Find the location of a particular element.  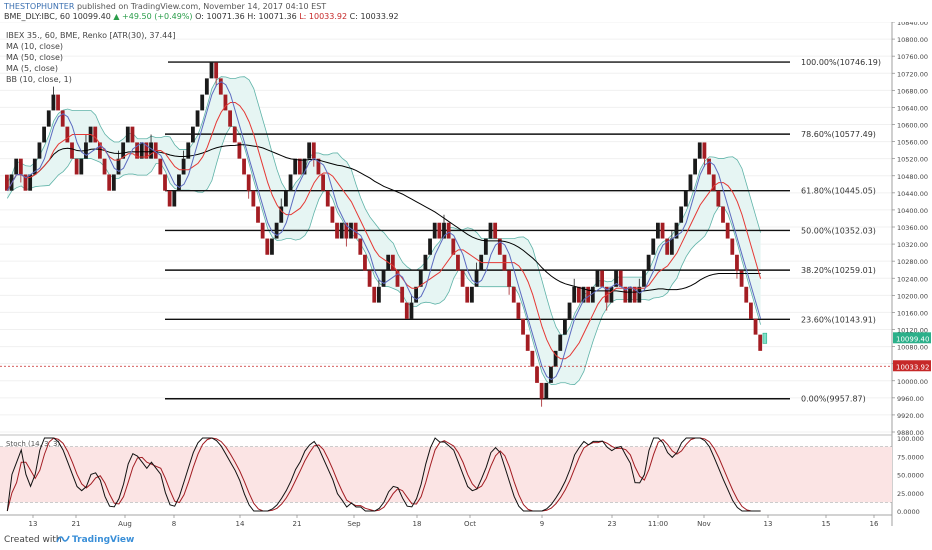

last-price-text: 10099.40 is located at coordinates (91, 16).